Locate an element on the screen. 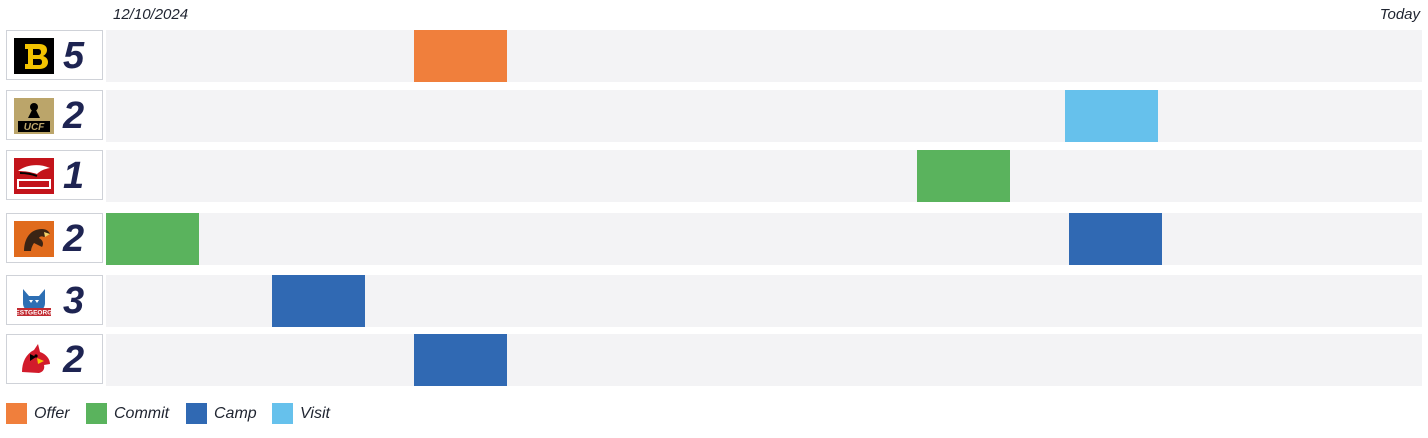  legend-label: Visit is located at coordinates (315, 413).